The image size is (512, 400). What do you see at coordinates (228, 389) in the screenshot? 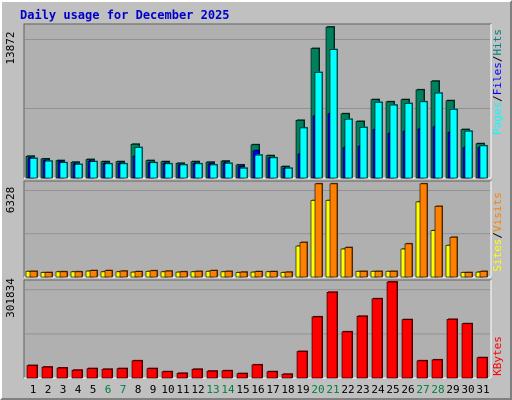
I see `day-label: 14` at bounding box center [228, 389].